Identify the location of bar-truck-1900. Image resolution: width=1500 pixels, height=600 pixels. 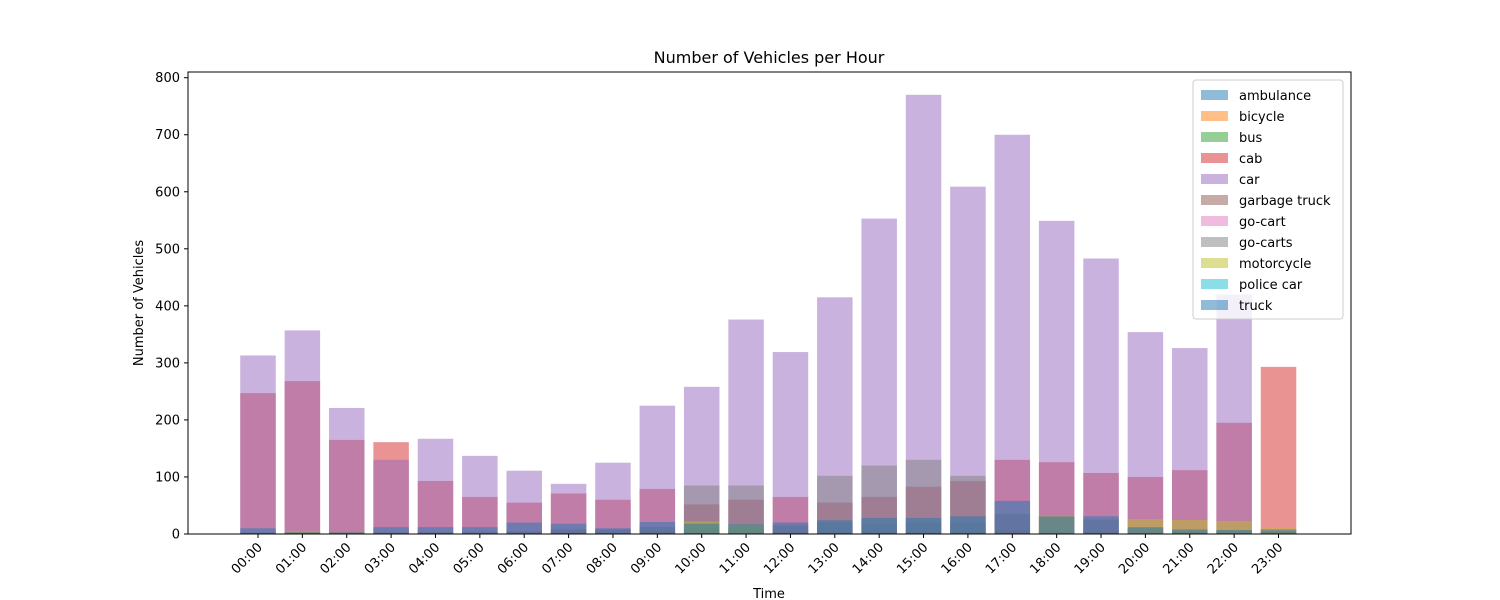
(1101, 525).